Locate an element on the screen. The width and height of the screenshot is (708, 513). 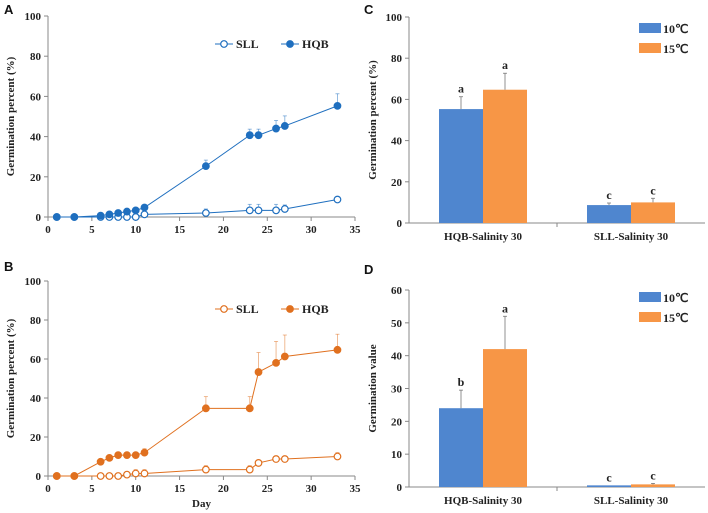
y-tick-label: 100 is located at coordinates (394, 18).